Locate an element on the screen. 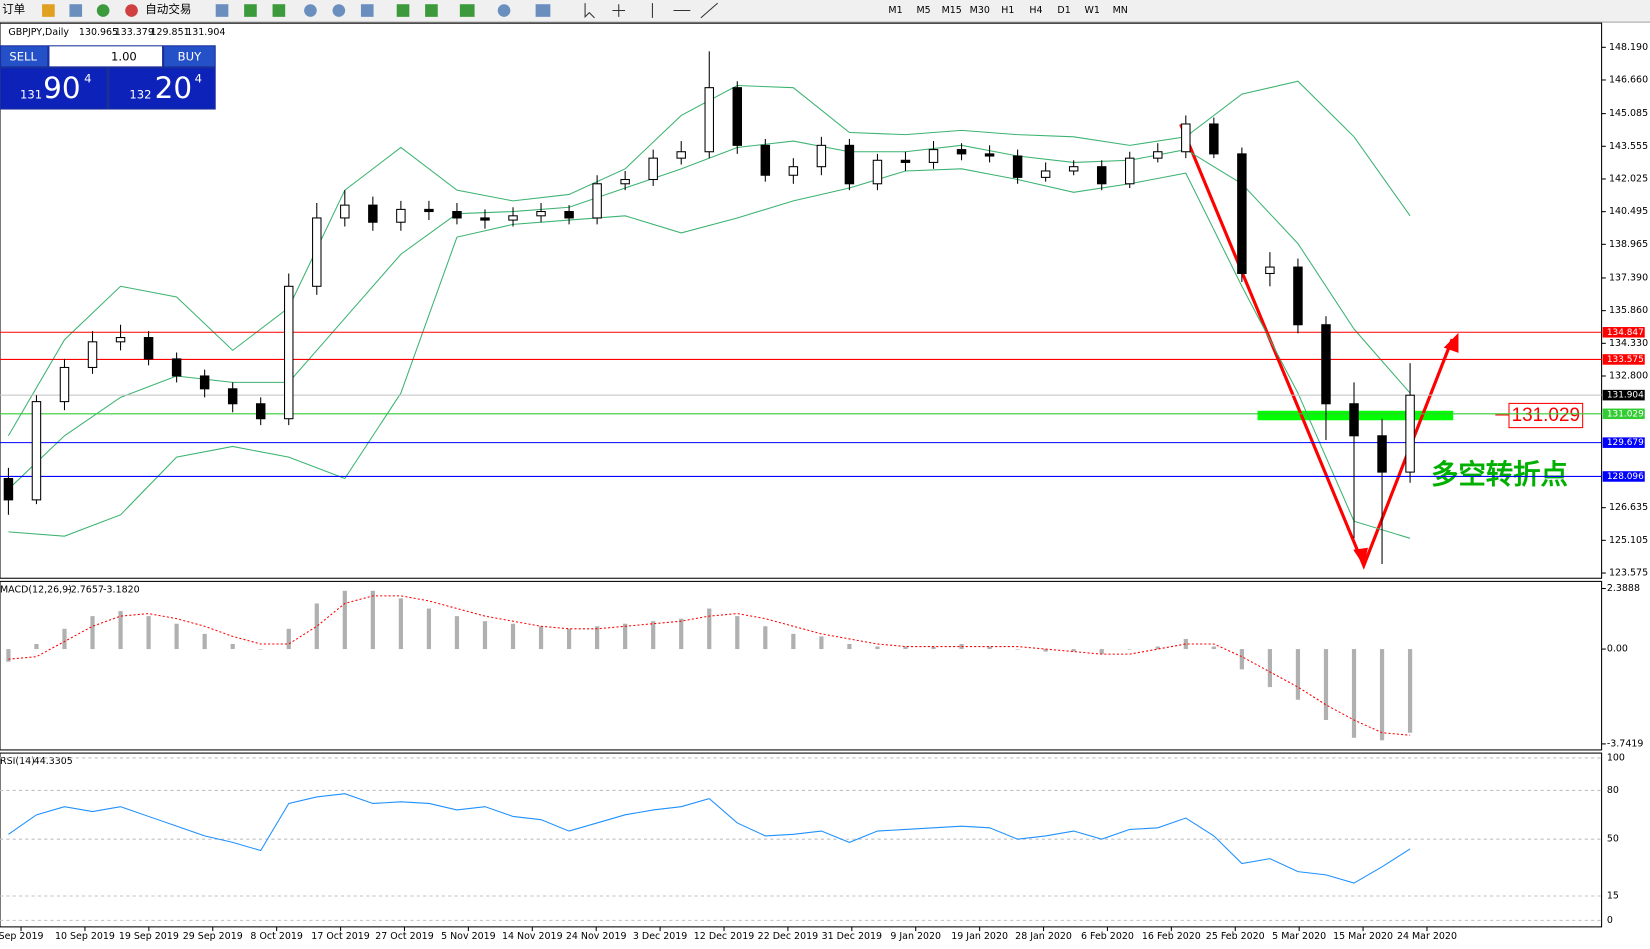  toolbar-item: 订单 is located at coordinates (13, 9).